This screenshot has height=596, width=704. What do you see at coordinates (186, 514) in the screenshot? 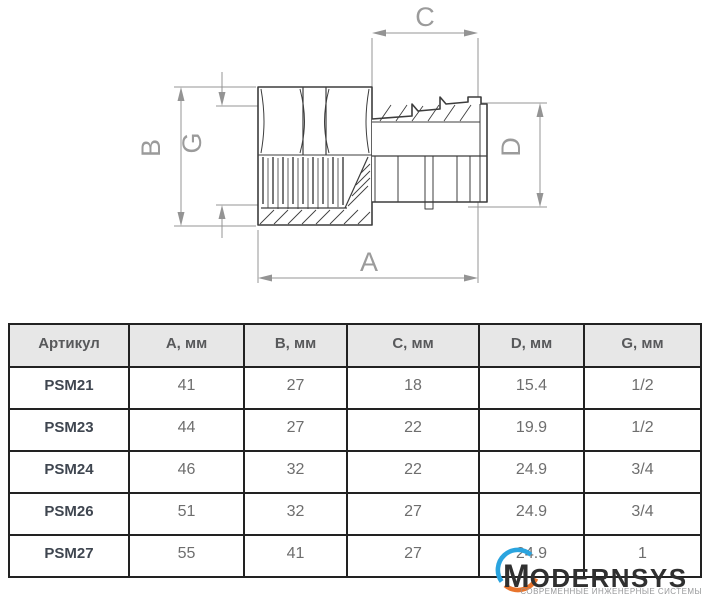
I see `value-cell: 51` at bounding box center [186, 514].